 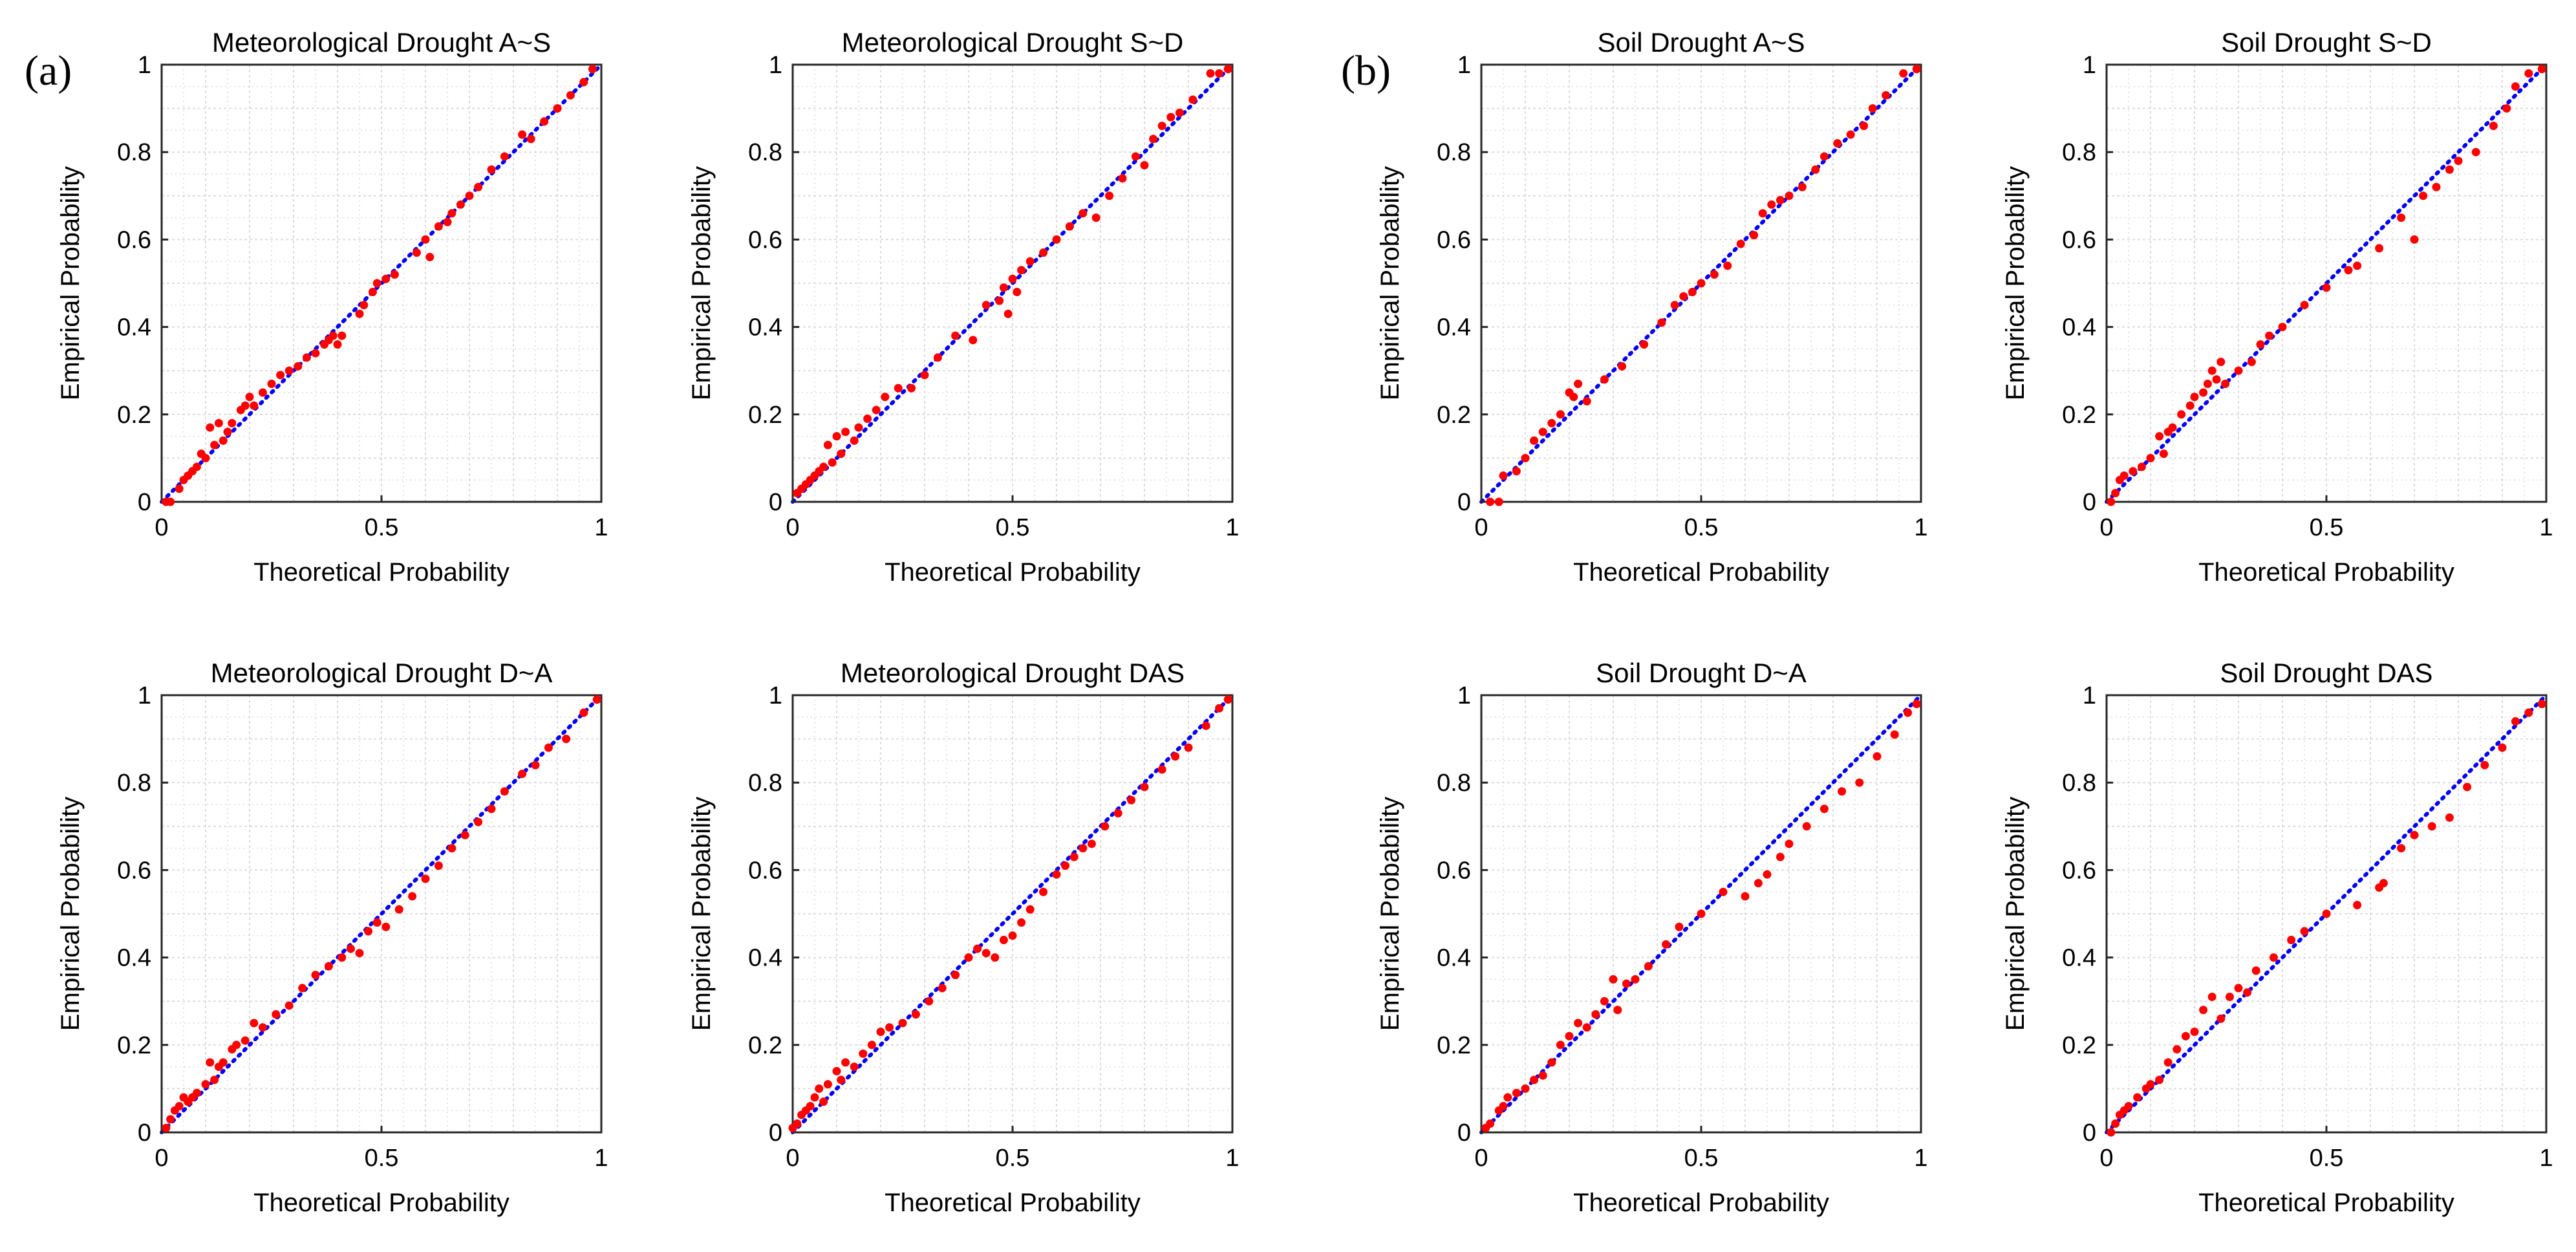 What do you see at coordinates (382, 527) in the screenshot?
I see `x-tick-label: 0.5` at bounding box center [382, 527].